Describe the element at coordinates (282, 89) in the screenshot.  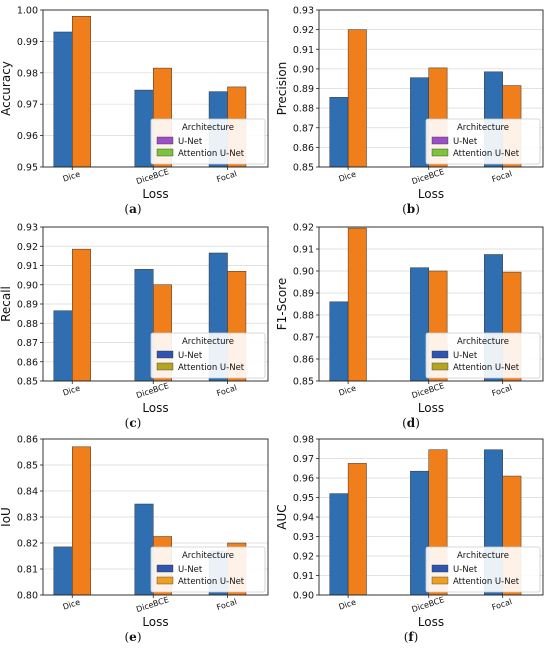
I see `y-axis-label: Precision` at that location.